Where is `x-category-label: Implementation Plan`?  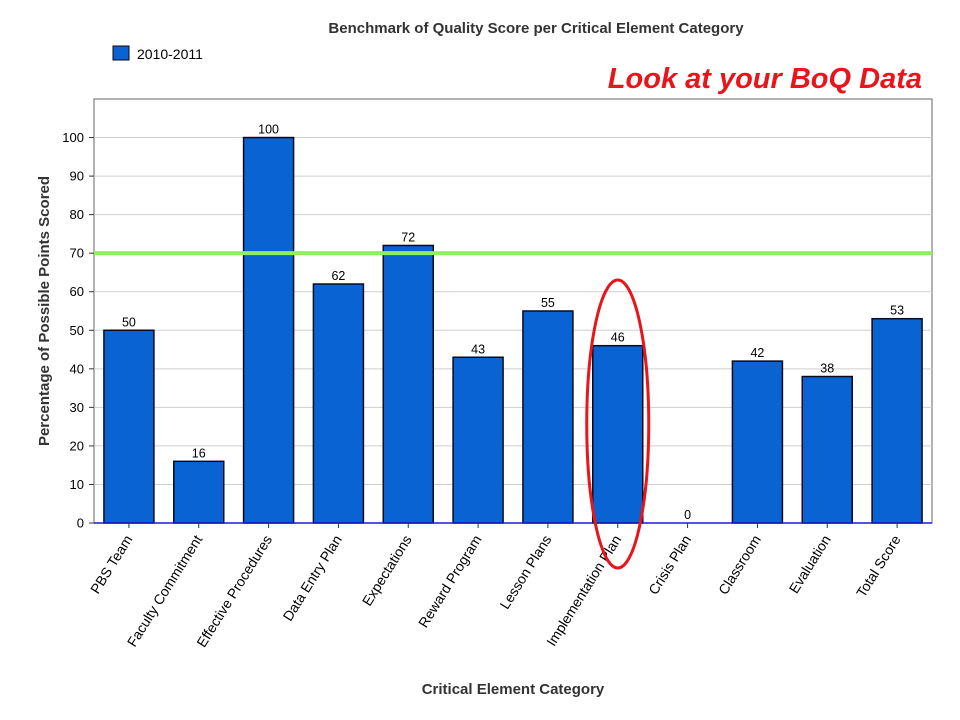
x-category-label: Implementation Plan is located at coordinates (583, 590).